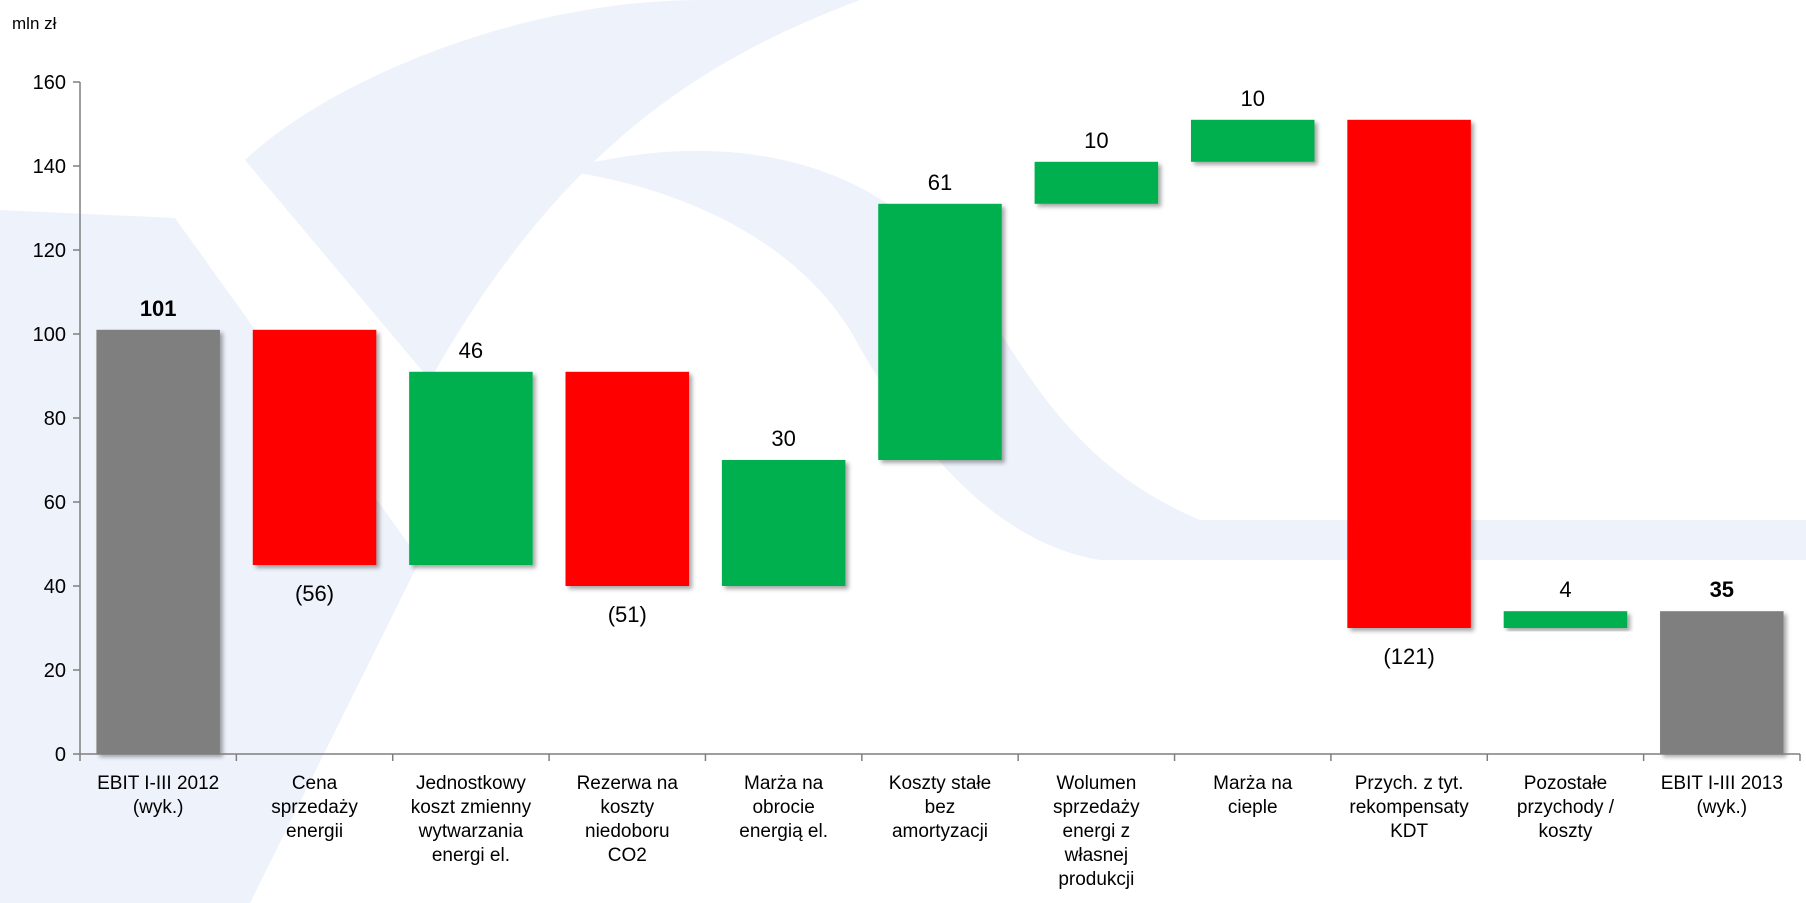  I want to click on x-category-label-line: obrocie, so click(783, 807).